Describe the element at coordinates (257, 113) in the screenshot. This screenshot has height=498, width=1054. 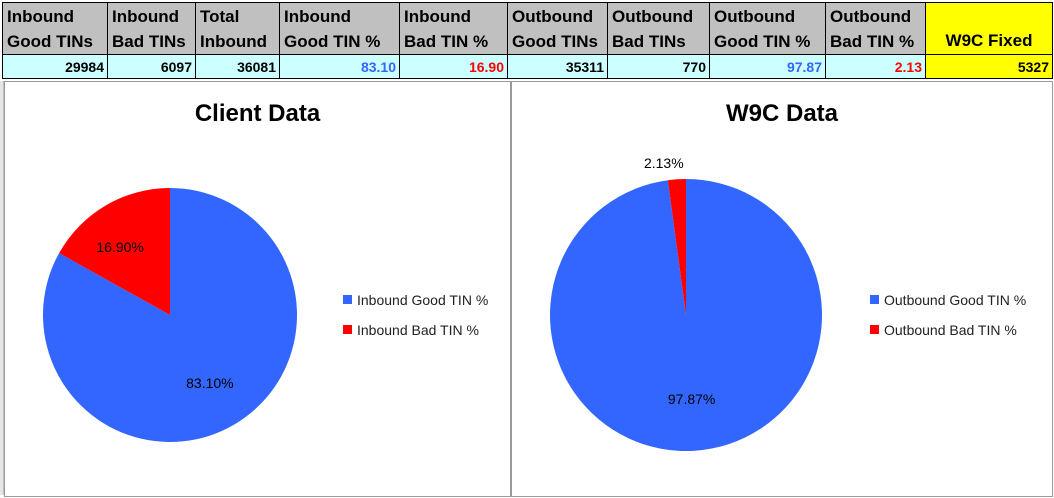
I see `chart-title: Client Data` at that location.